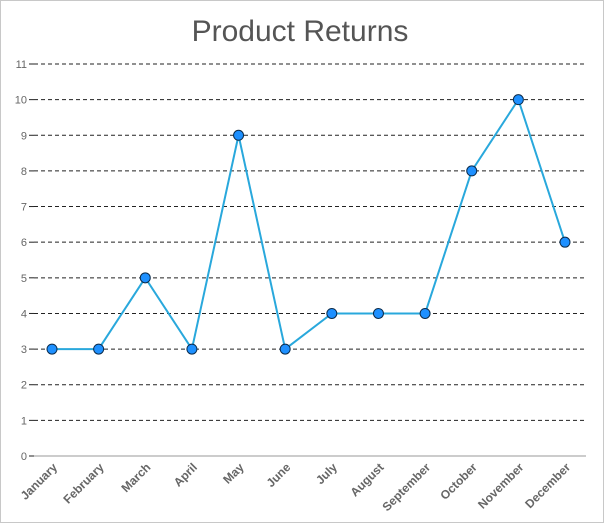  I want to click on data-point-january, so click(52, 349).